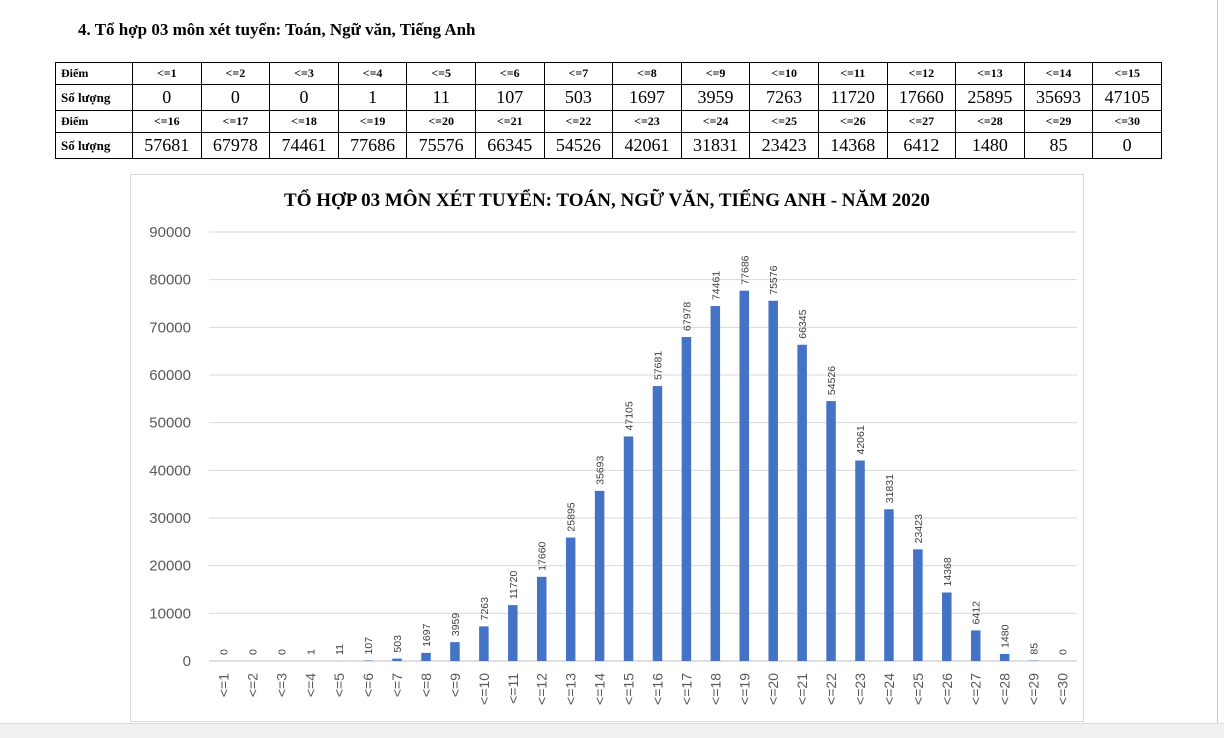  I want to click on category-label: <=20, so click(773, 689).